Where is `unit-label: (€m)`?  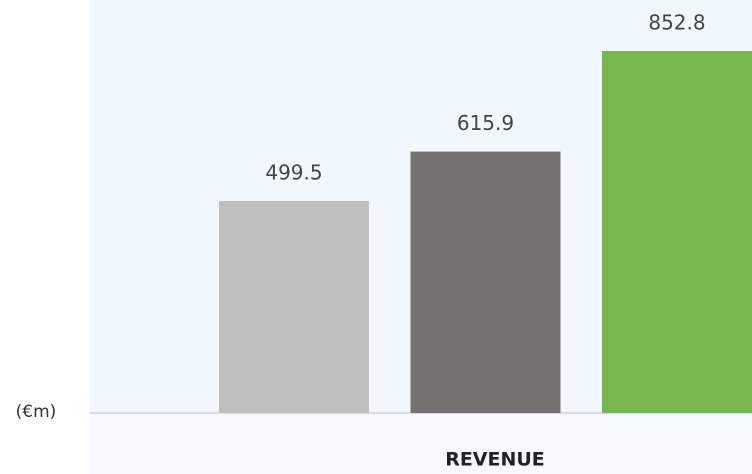 unit-label: (€m) is located at coordinates (36, 412).